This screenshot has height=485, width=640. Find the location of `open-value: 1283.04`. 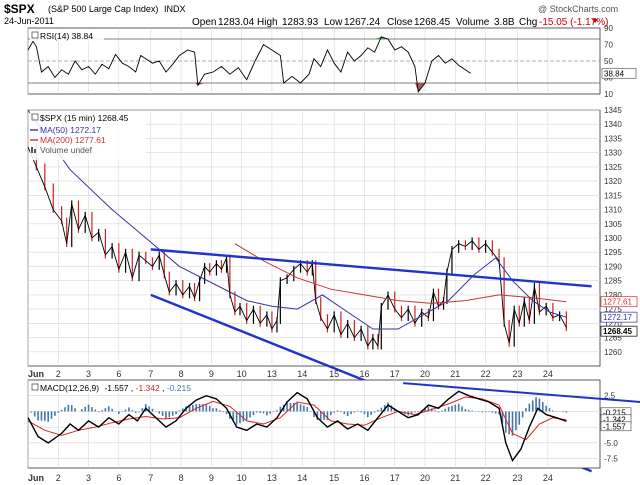

open-value: 1283.04 is located at coordinates (236, 22).